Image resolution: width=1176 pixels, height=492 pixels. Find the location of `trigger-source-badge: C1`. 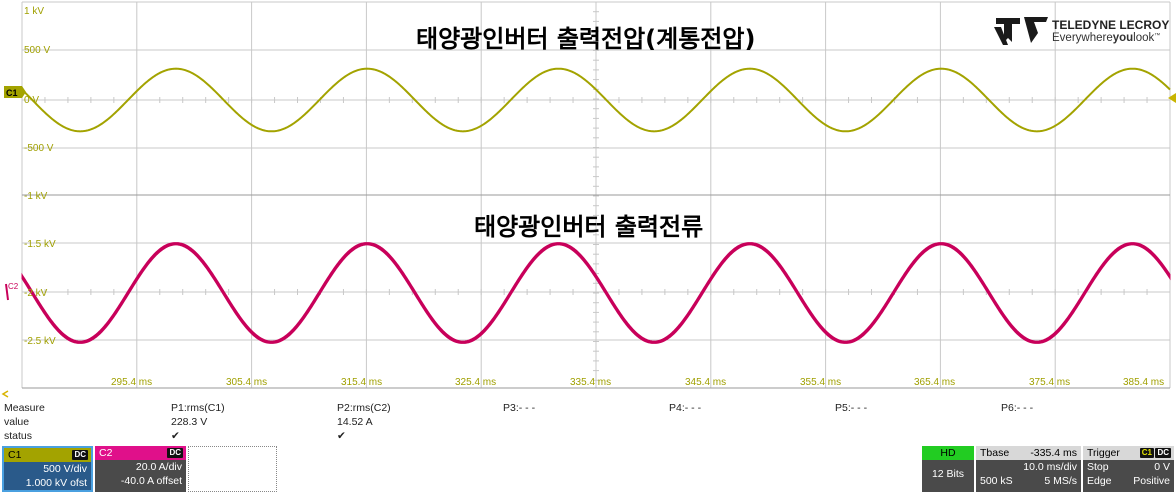

trigger-source-badge: C1 is located at coordinates (1146, 453).